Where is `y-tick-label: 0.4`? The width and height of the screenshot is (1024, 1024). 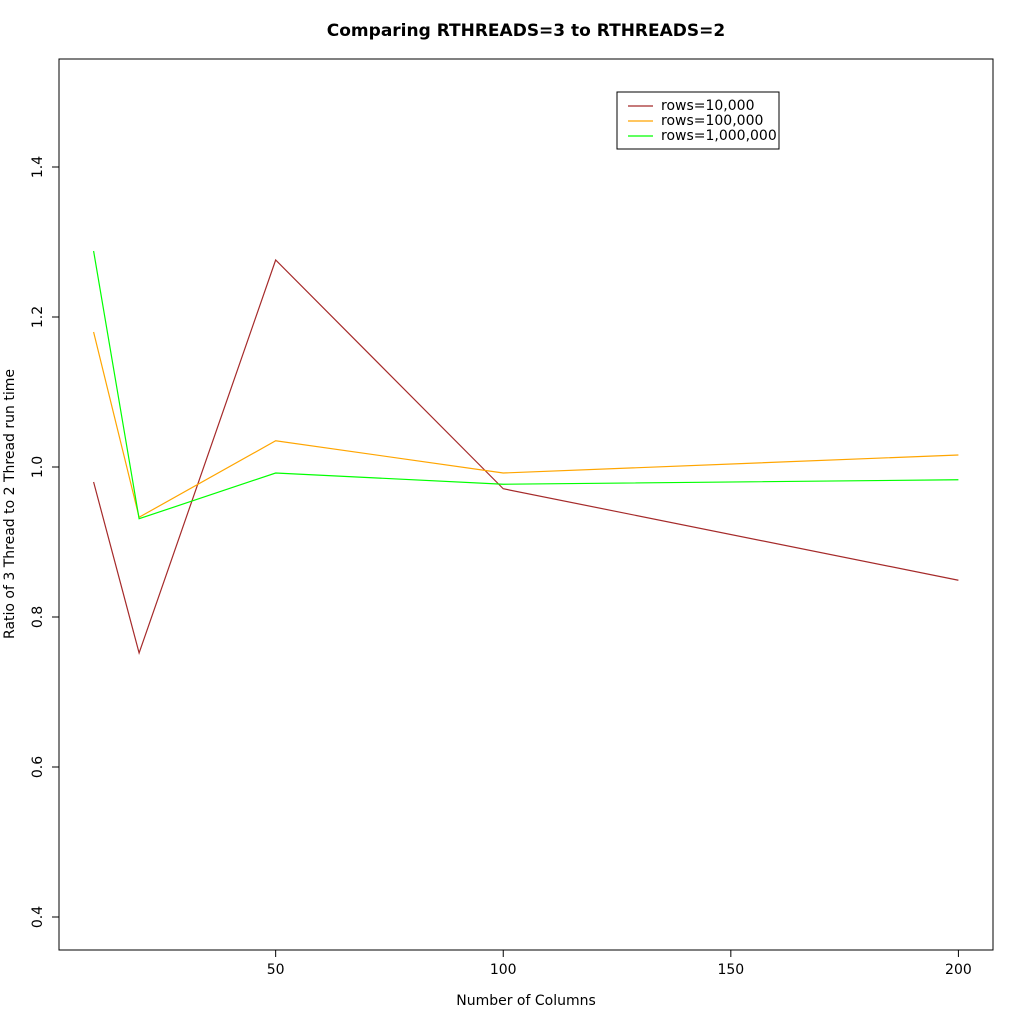 y-tick-label: 0.4 is located at coordinates (38, 917).